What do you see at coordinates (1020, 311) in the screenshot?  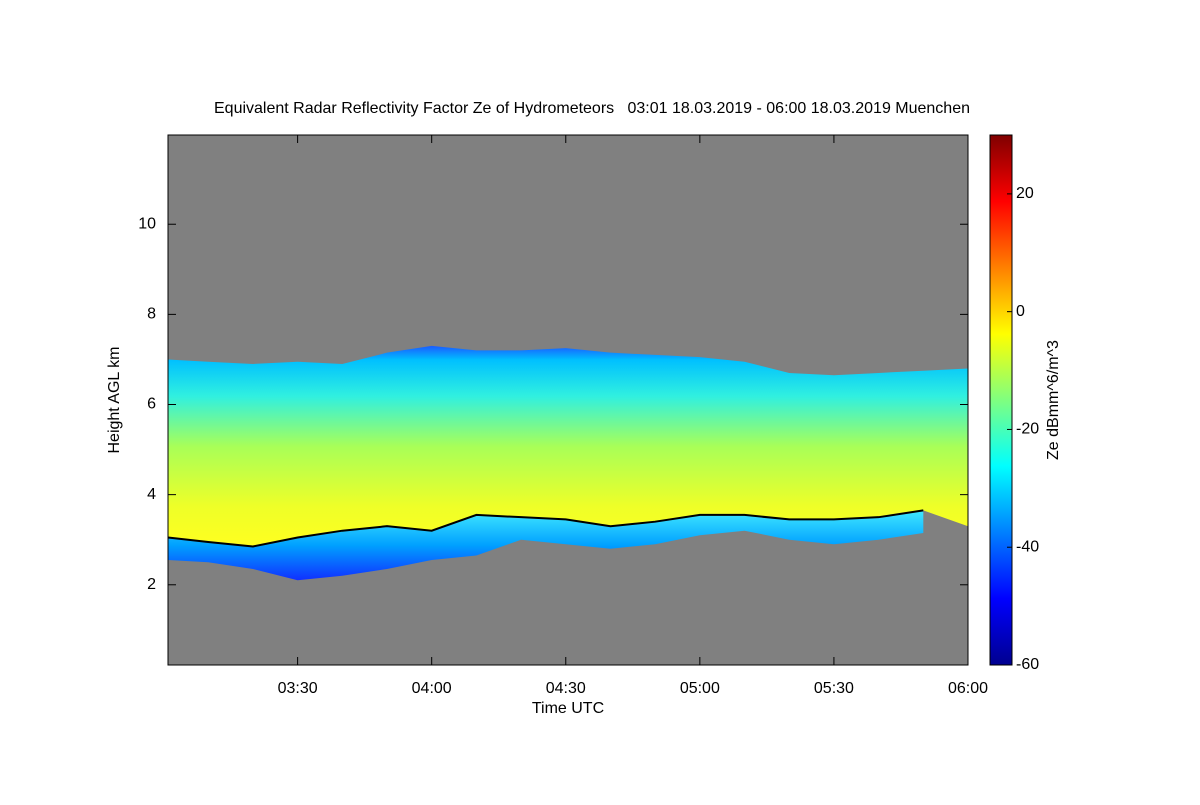 I see `colorbar-tick-label: 0` at bounding box center [1020, 311].